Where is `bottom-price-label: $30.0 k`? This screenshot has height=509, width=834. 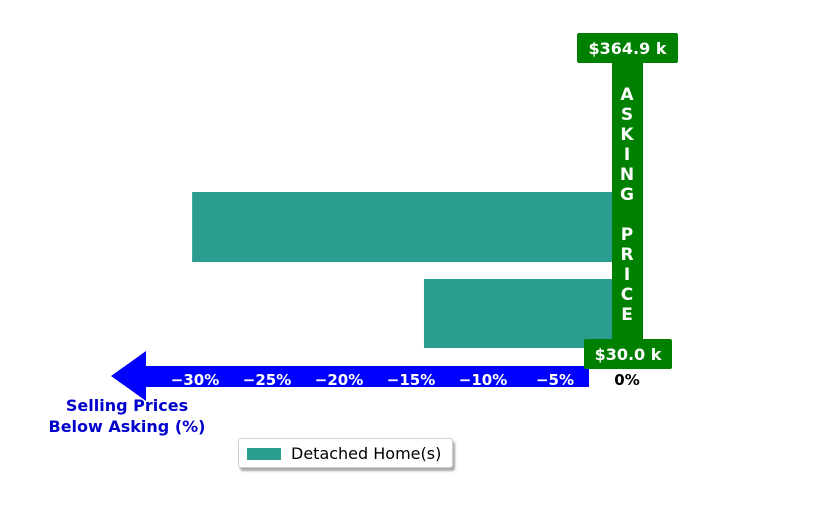 bottom-price-label: $30.0 k is located at coordinates (628, 354).